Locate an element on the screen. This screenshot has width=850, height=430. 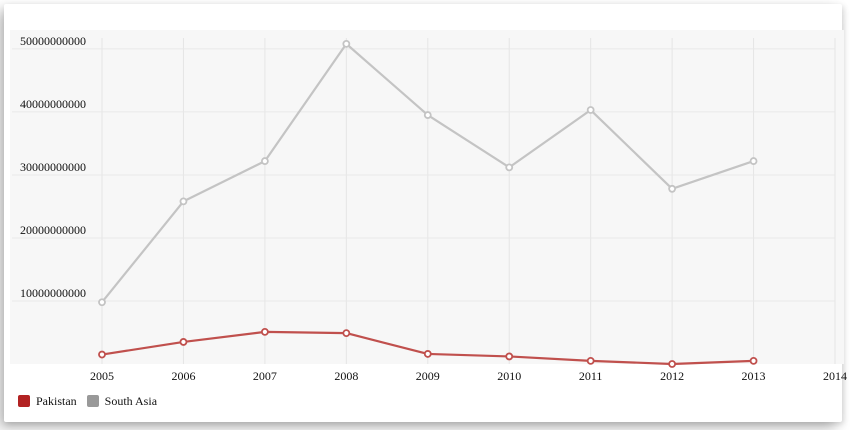
legend-item-pakistan: Pakistan is located at coordinates (47, 401).